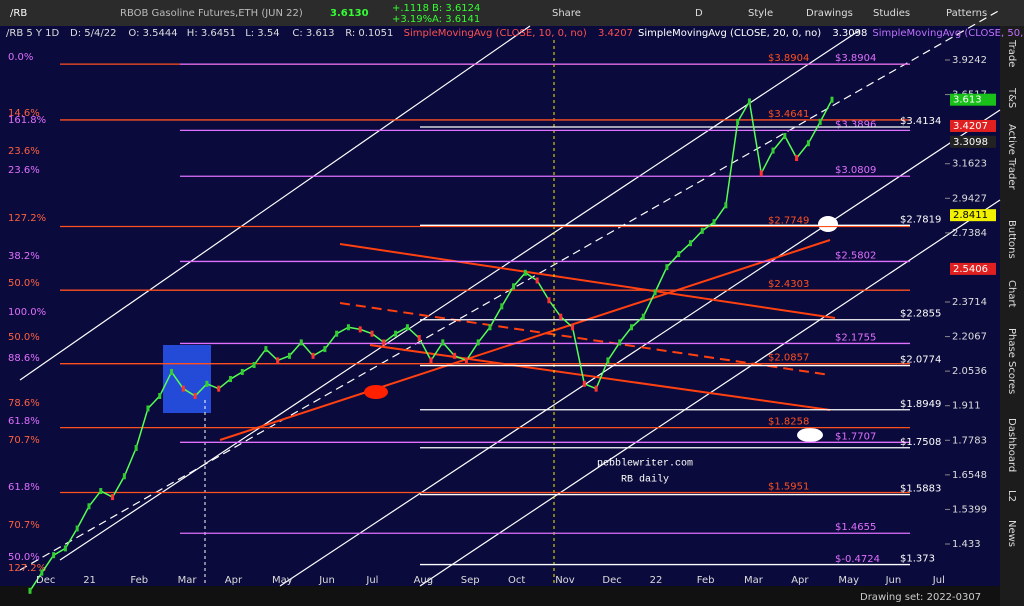  I want to click on time-label: Sep, so click(470, 580).